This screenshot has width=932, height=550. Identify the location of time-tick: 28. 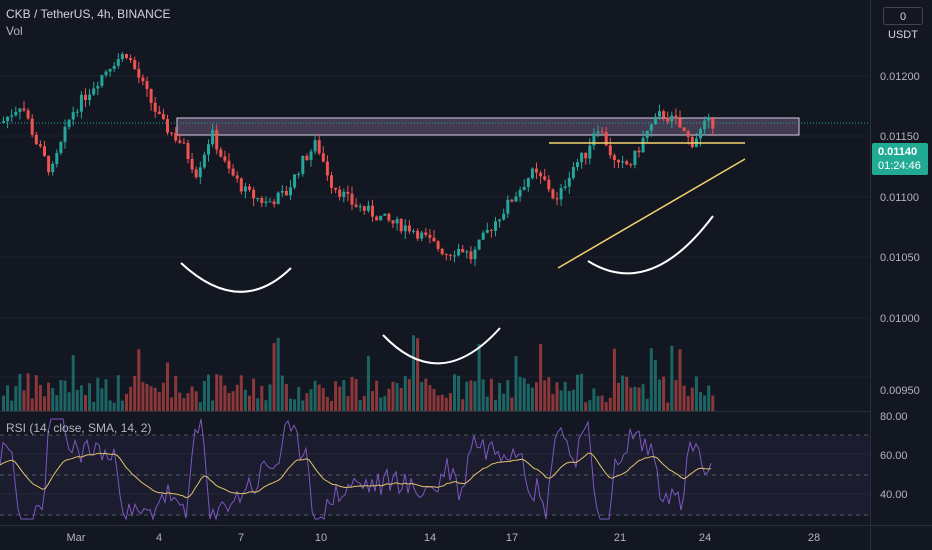
(814, 538).